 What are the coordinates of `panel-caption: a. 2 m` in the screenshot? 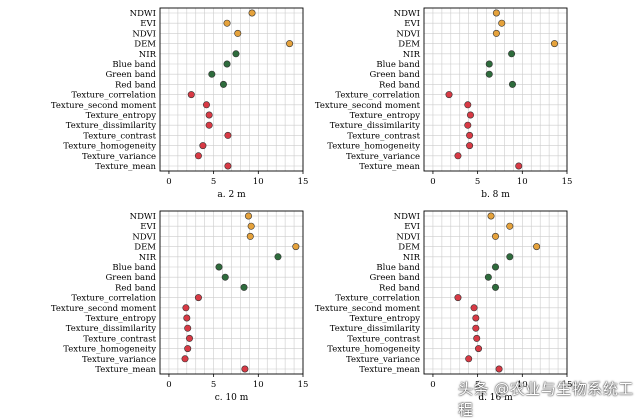 It's located at (231, 195).